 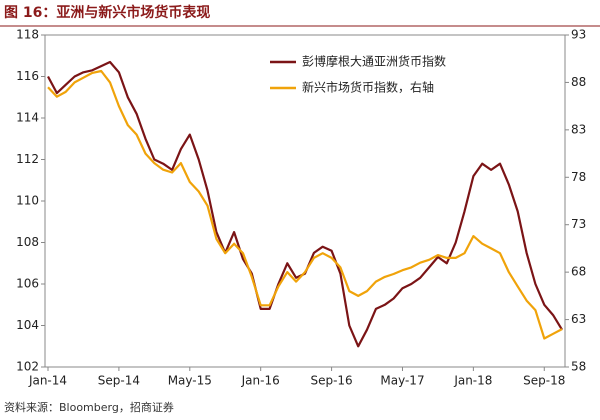 What do you see at coordinates (47, 381) in the screenshot?
I see `x-tick-label: Jan-14` at bounding box center [47, 381].